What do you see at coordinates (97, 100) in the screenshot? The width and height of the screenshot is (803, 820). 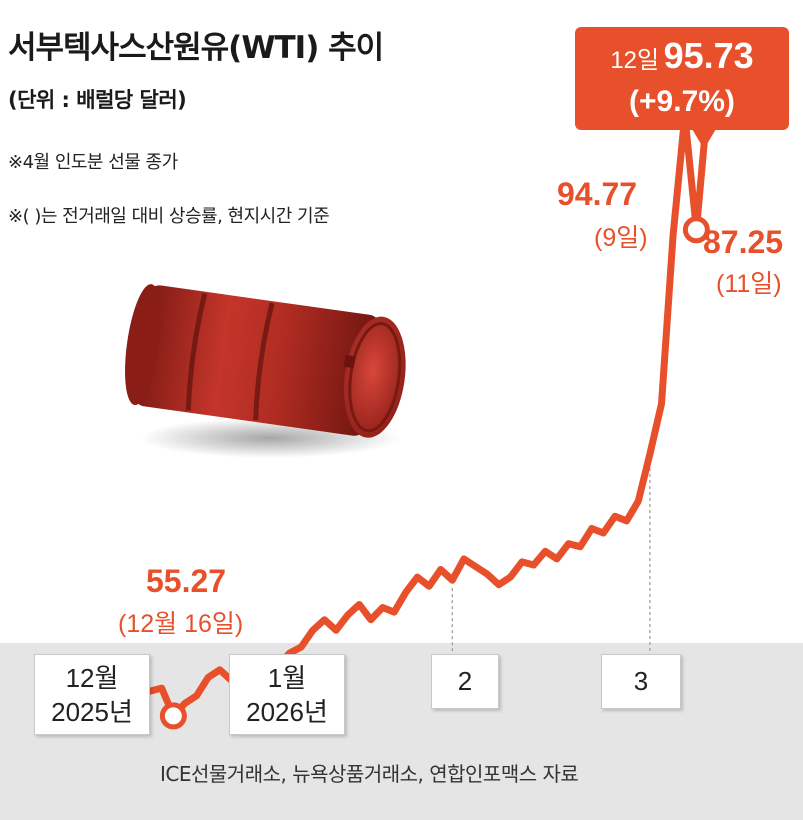 I see `unit-label: (단위 : 배럴당 달러)` at bounding box center [97, 100].